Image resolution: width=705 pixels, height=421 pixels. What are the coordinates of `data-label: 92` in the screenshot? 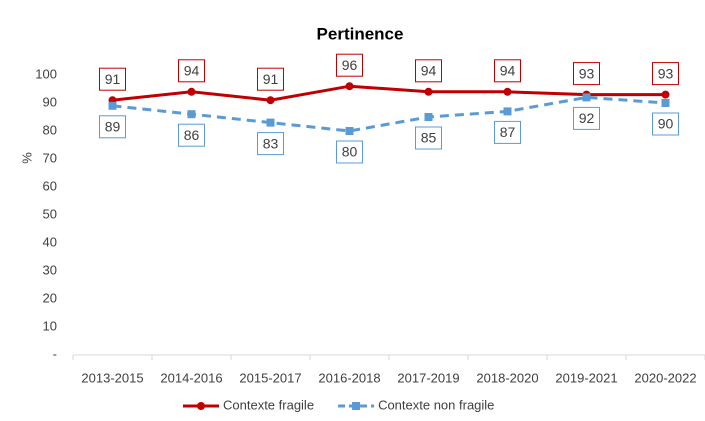 It's located at (587, 118).